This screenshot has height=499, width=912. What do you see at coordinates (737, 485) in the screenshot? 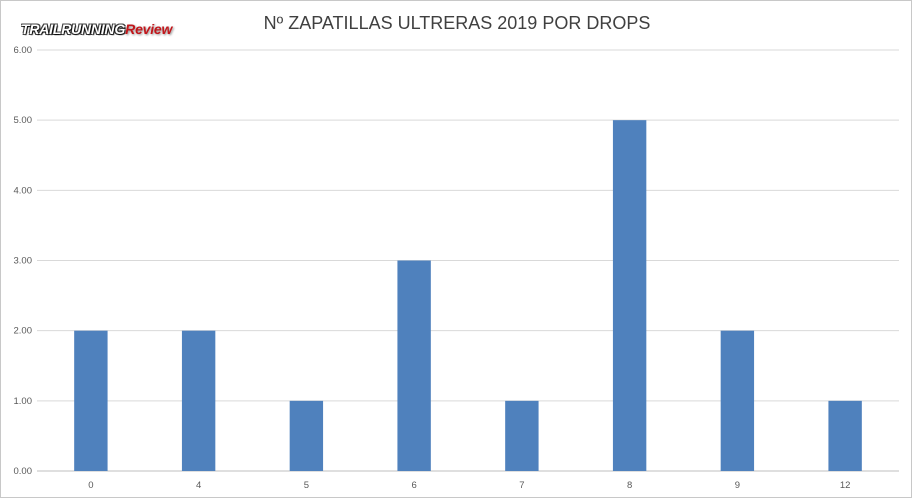
I see `x-tick-label: 9` at bounding box center [737, 485].